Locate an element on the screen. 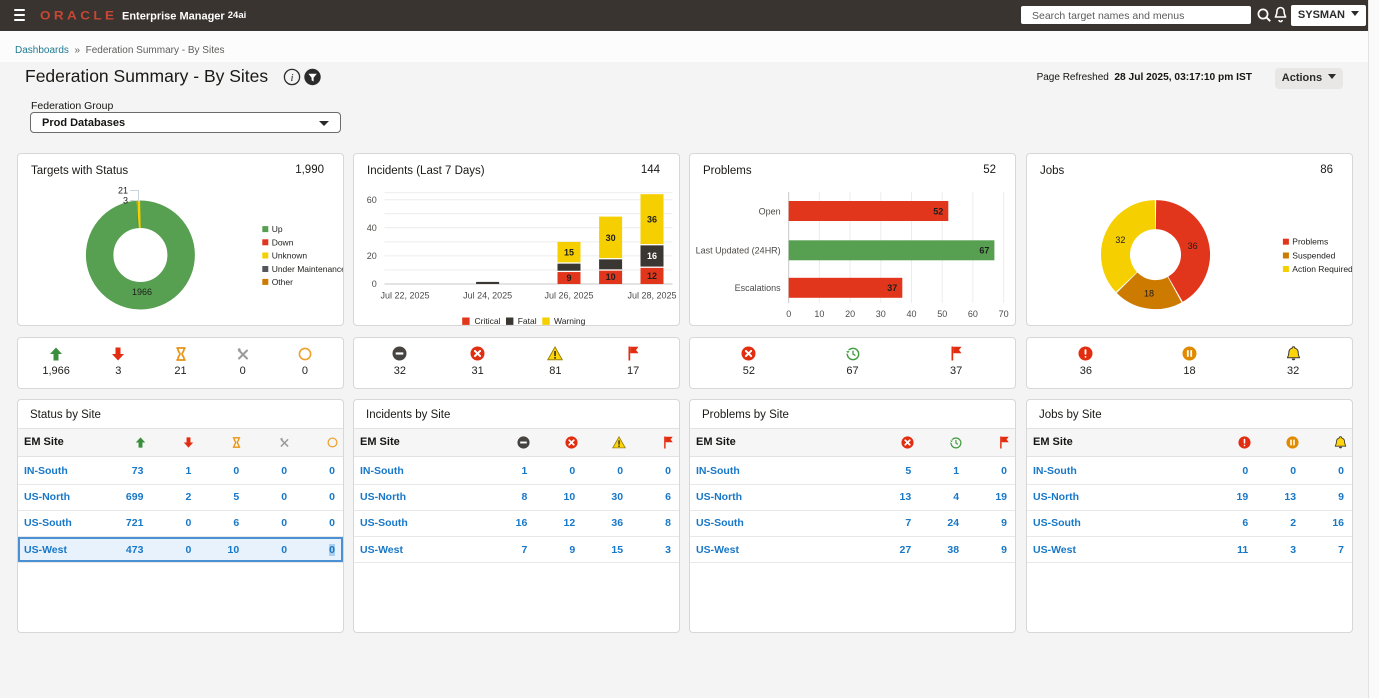 This screenshot has height=698, width=1379. svg-text: Problems is located at coordinates (1310, 241).